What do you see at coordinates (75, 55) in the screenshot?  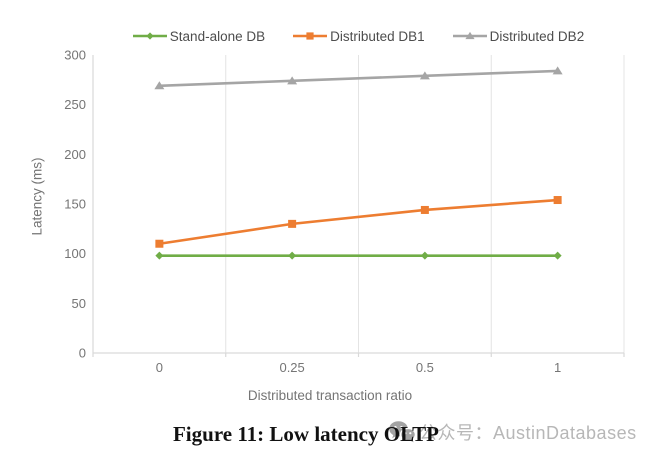 I see `y-tick-label: 300` at bounding box center [75, 55].